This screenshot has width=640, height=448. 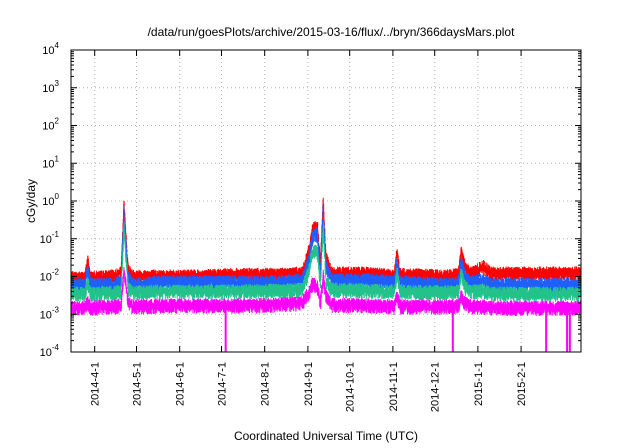 I want to click on y-tick-label: 10⁻², so click(x=50, y=276).